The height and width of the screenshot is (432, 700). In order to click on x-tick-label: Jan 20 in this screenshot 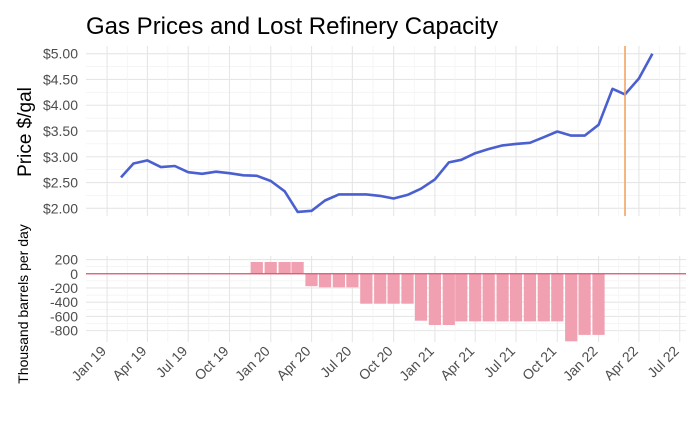, I will do `click(252, 363)`.